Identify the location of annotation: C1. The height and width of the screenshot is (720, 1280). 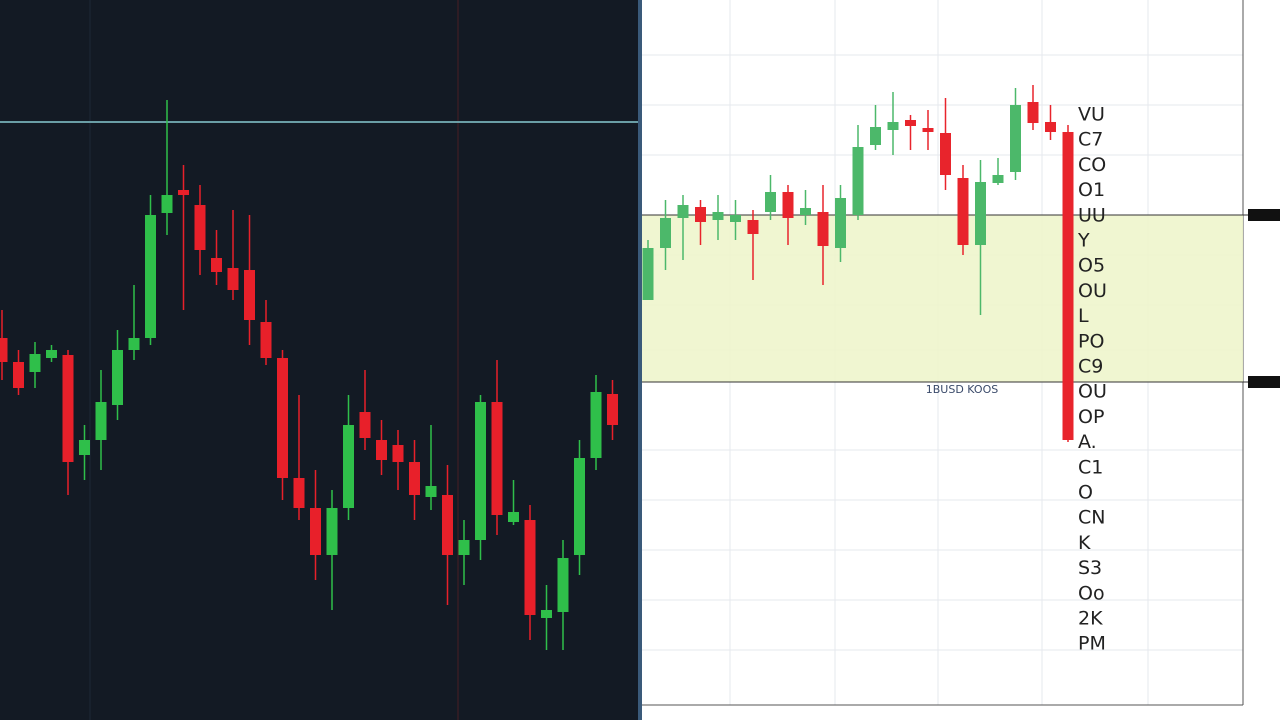
(1090, 467).